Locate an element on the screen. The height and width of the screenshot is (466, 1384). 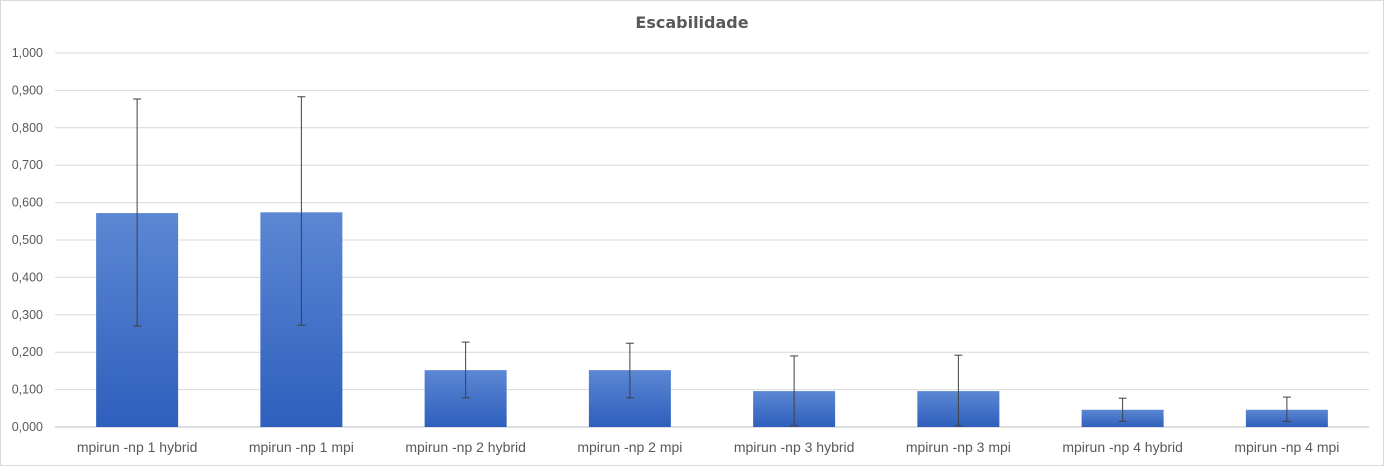
y-tick-label: 0,200 is located at coordinates (27, 352).